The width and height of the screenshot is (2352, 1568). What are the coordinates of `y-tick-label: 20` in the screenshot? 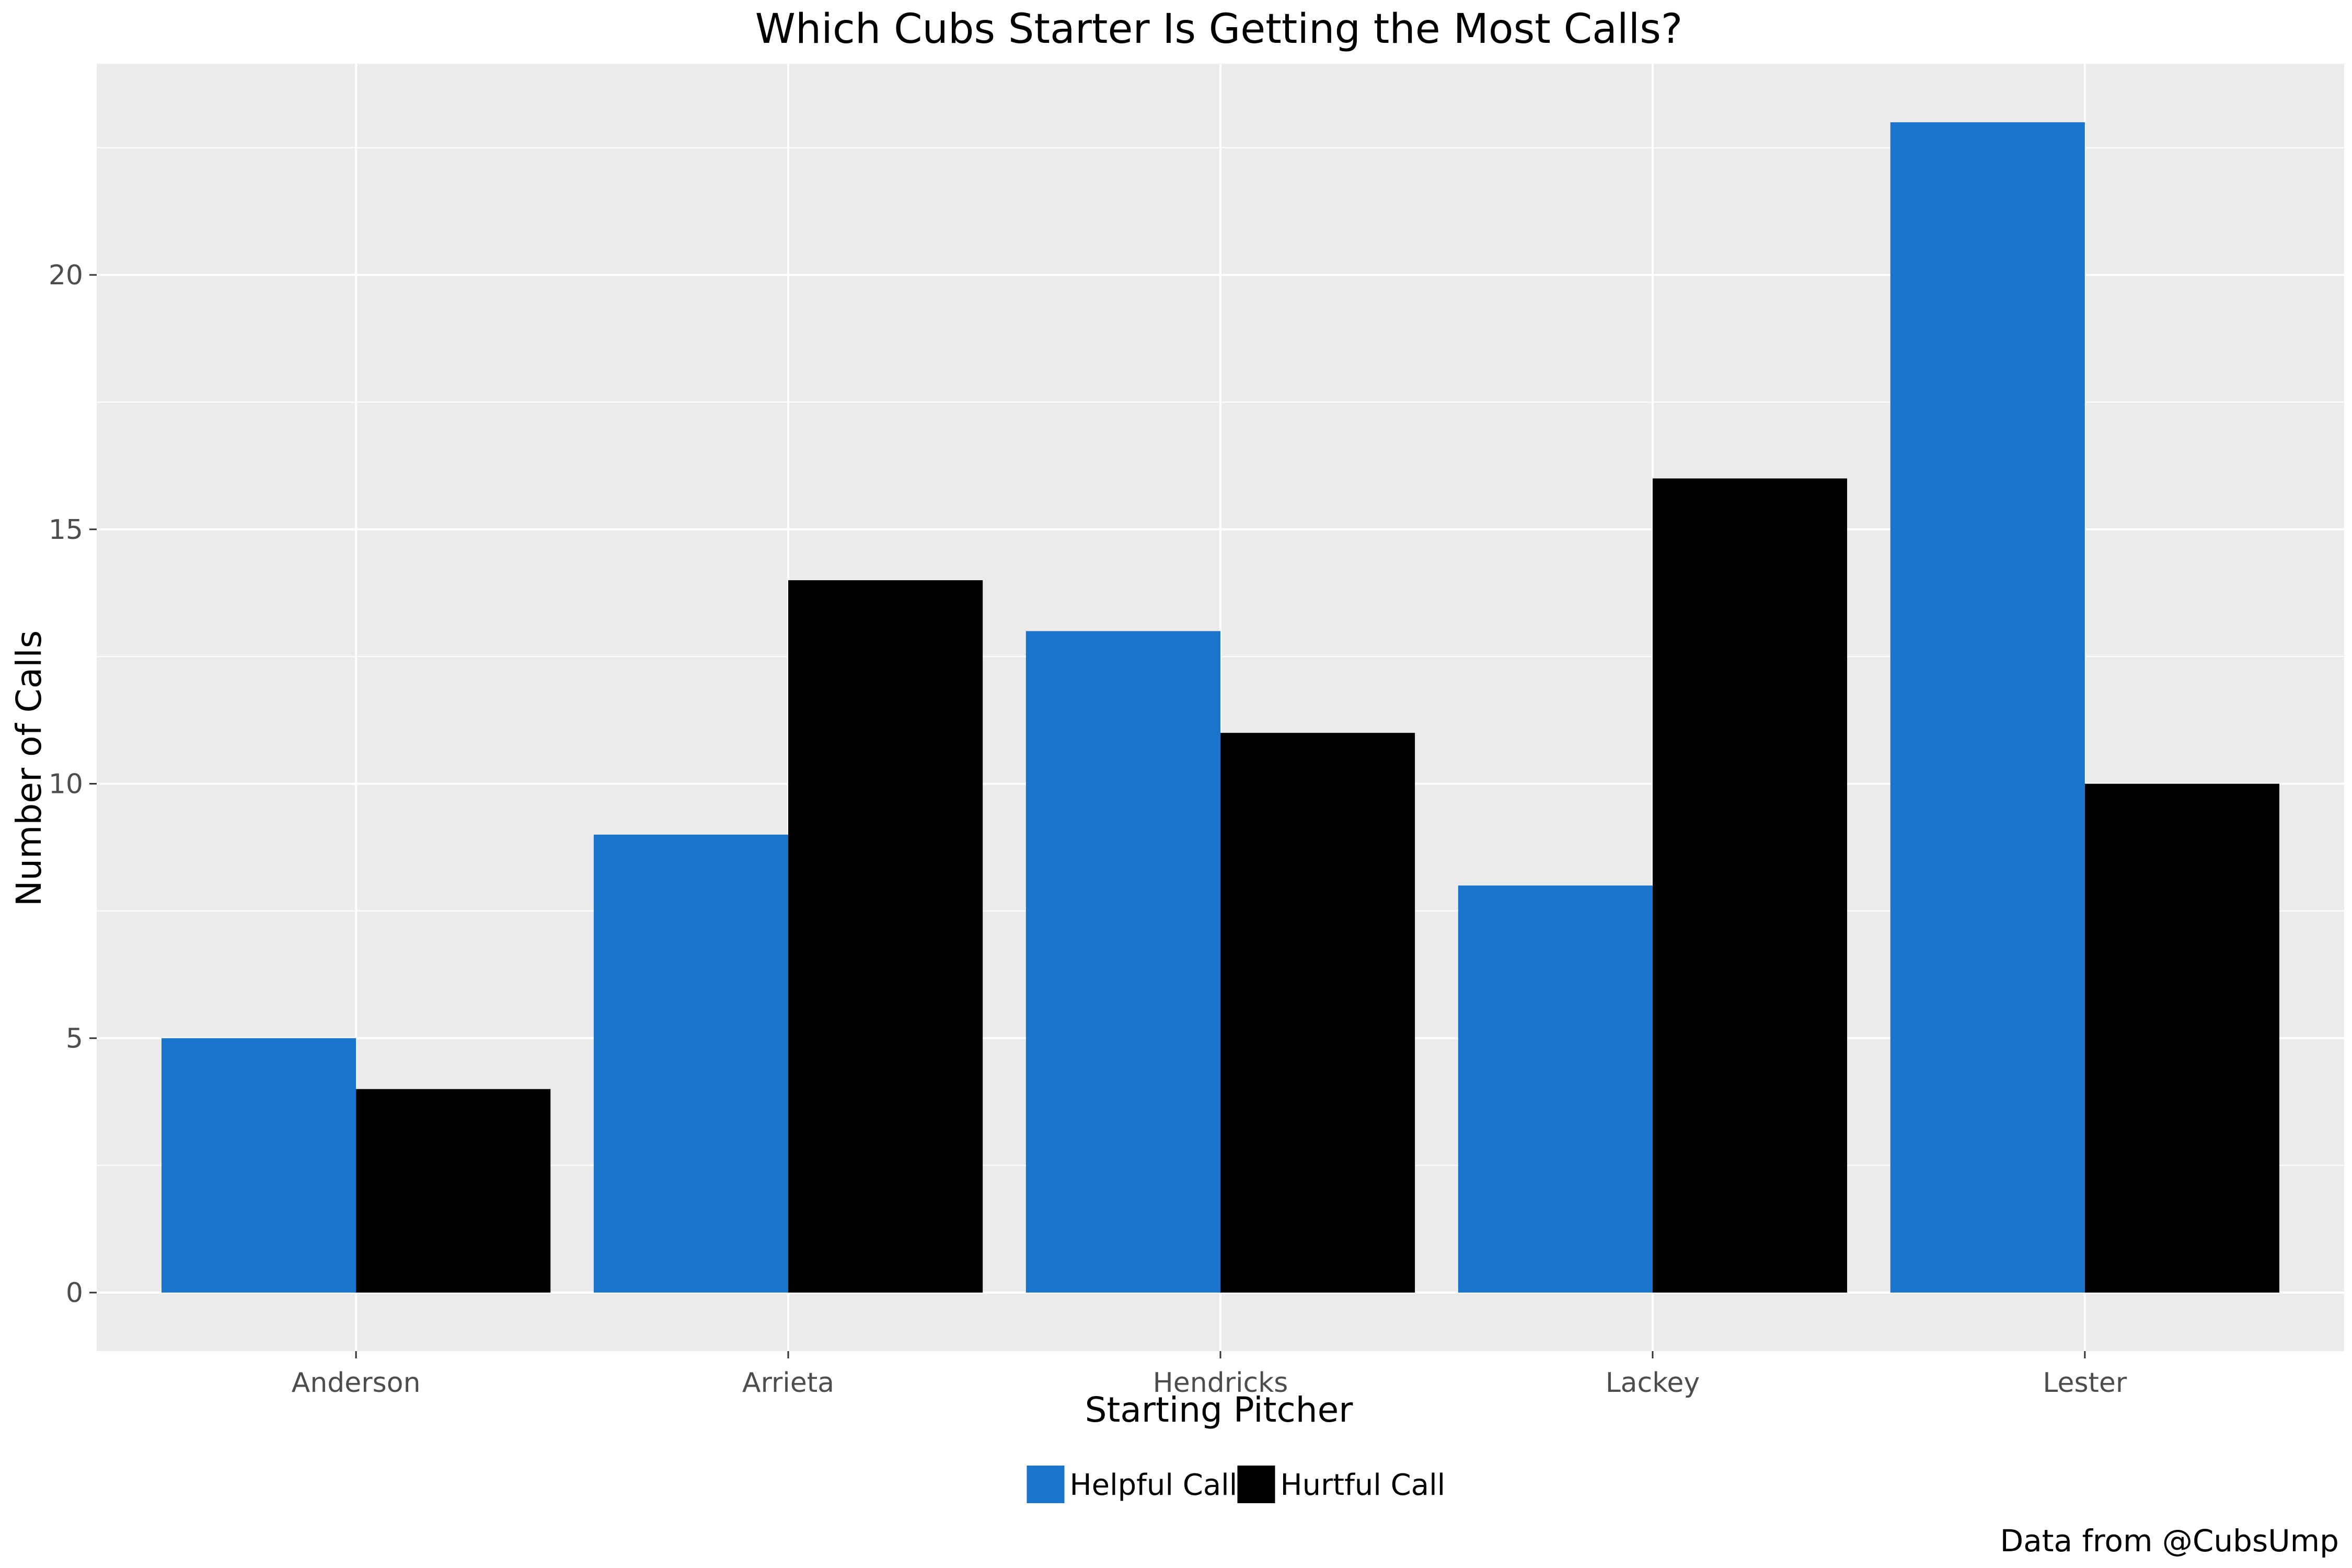 It's located at (66, 275).